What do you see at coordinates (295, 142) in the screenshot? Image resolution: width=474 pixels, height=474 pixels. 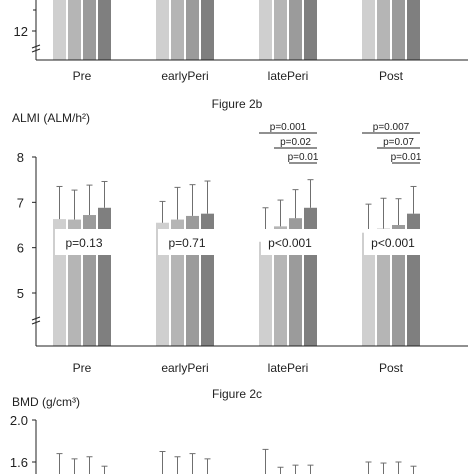 I see `comparison-pvalue-2b: p=0.02` at bounding box center [295, 142].